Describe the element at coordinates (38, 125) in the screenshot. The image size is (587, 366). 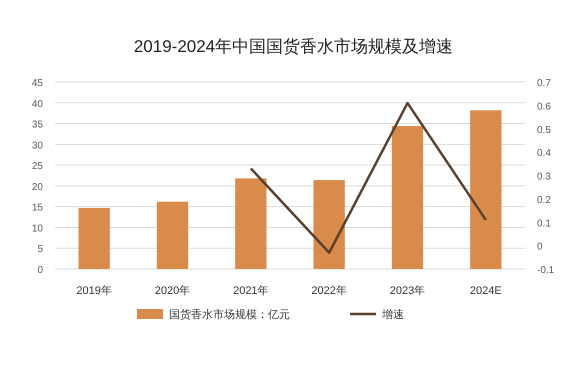
I see `y-tick-label: 35` at that location.